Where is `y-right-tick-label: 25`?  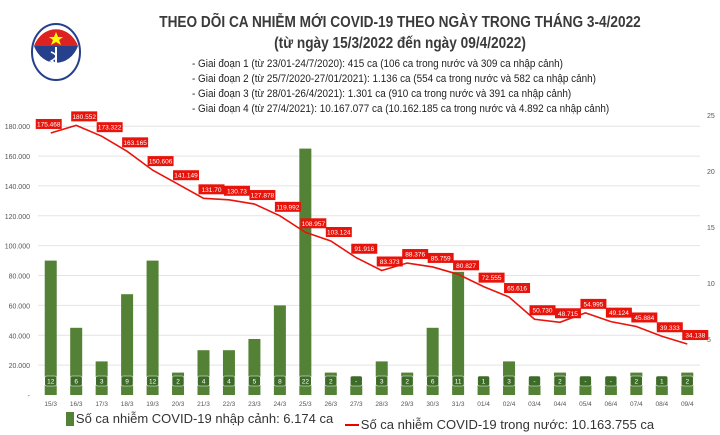
y-right-tick-label: 25 is located at coordinates (711, 116).